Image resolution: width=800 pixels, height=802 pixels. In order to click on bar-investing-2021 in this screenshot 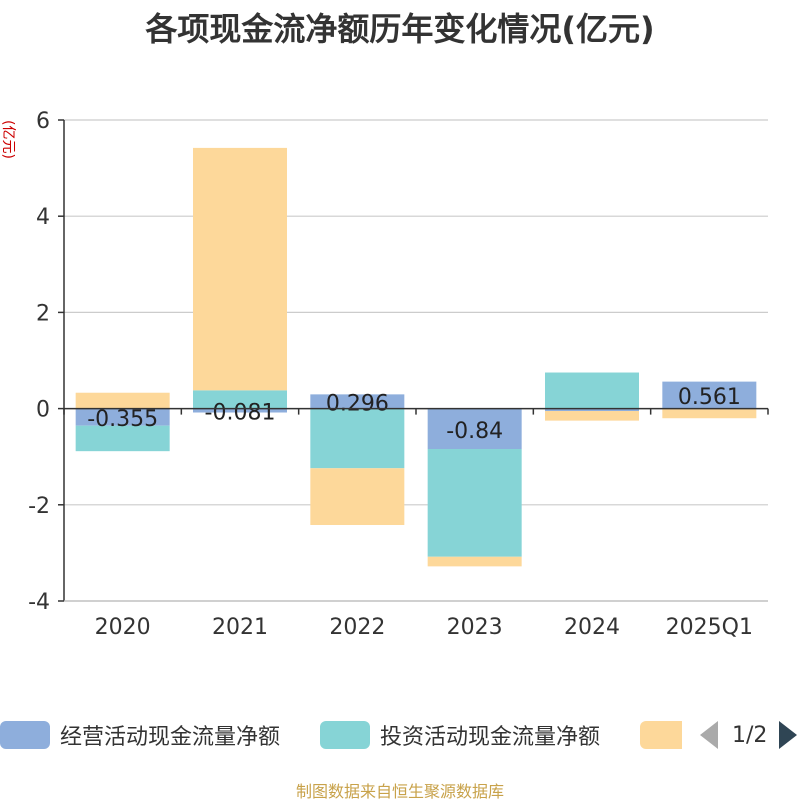, I will do `click(240, 399)`.